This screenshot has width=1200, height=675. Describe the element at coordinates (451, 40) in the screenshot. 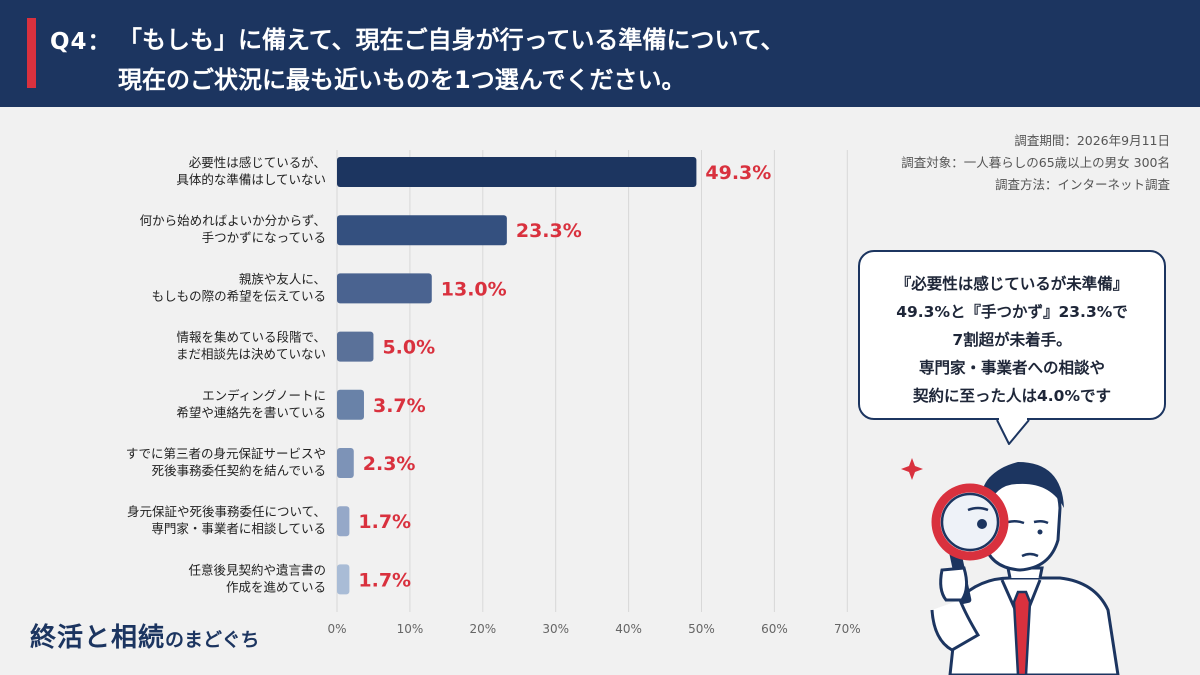

I see `question-title-line-1: 「もしも」に備えて、現在ご自身が行っている準備について、` at that location.